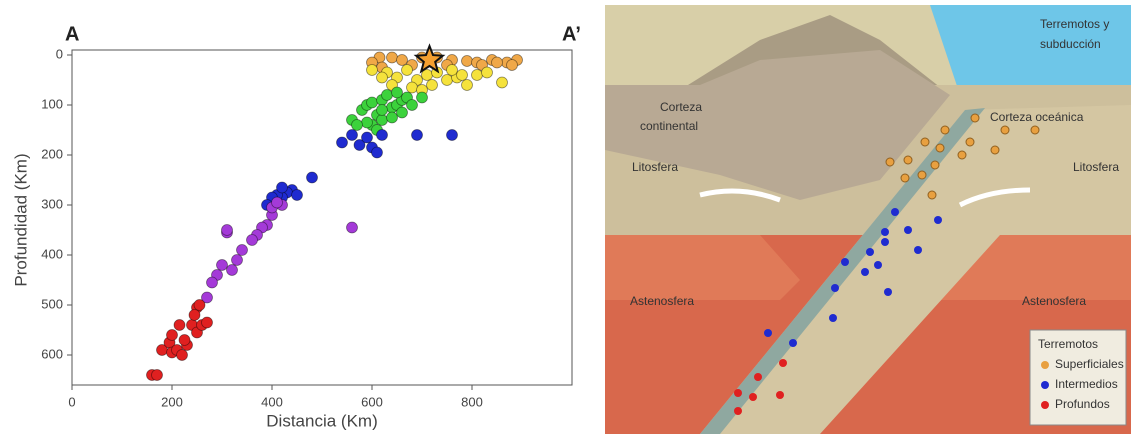 The height and width of the screenshot is (434, 1131). Describe the element at coordinates (472, 401) in the screenshot. I see `x-tick-label: 800` at that location.